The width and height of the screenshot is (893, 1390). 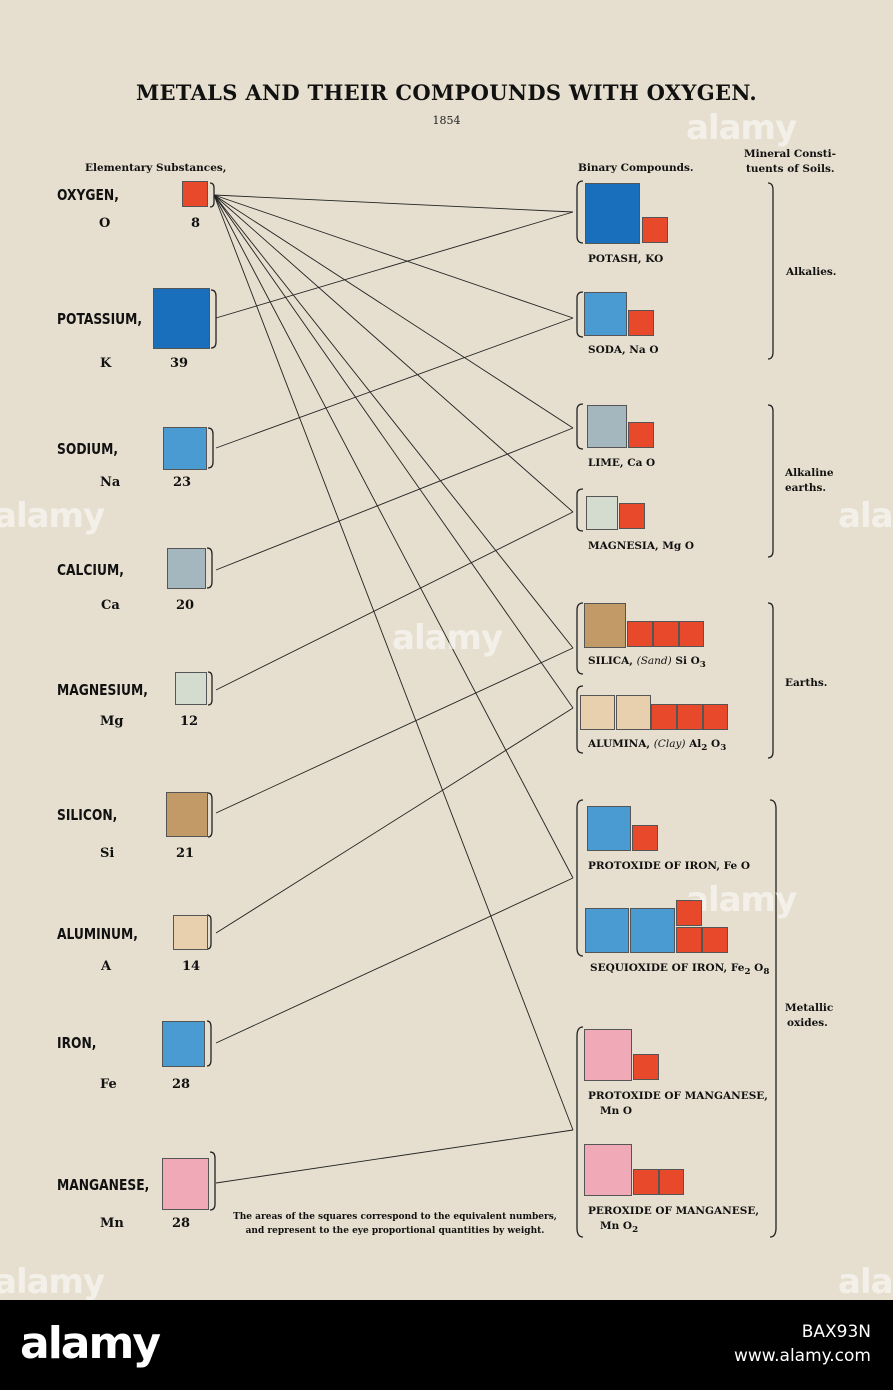 I want to click on compound-label: MAGNESIA, Mg O, so click(x=641, y=546).